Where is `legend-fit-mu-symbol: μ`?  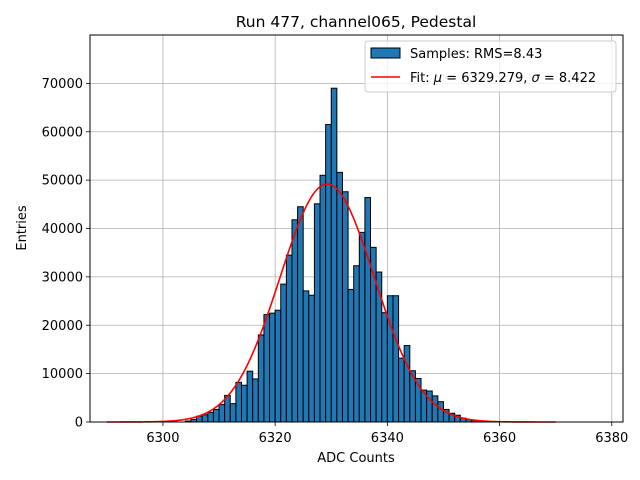
legend-fit-mu-symbol: μ is located at coordinates (437, 78).